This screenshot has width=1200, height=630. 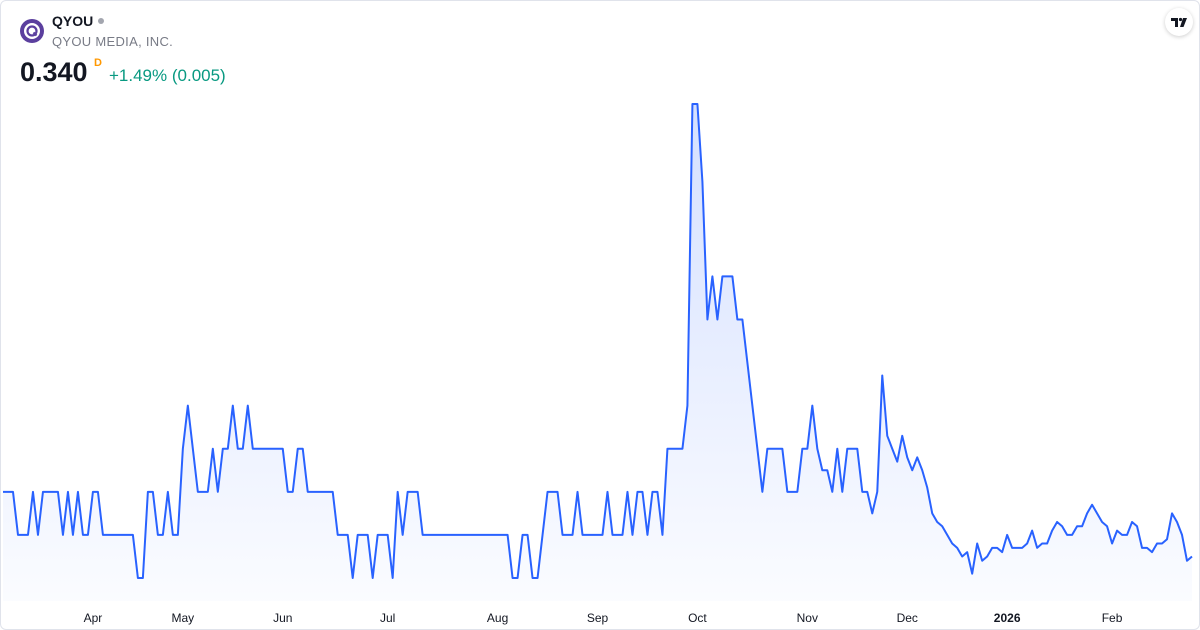 I want to click on symbol-logo, so click(x=32, y=31).